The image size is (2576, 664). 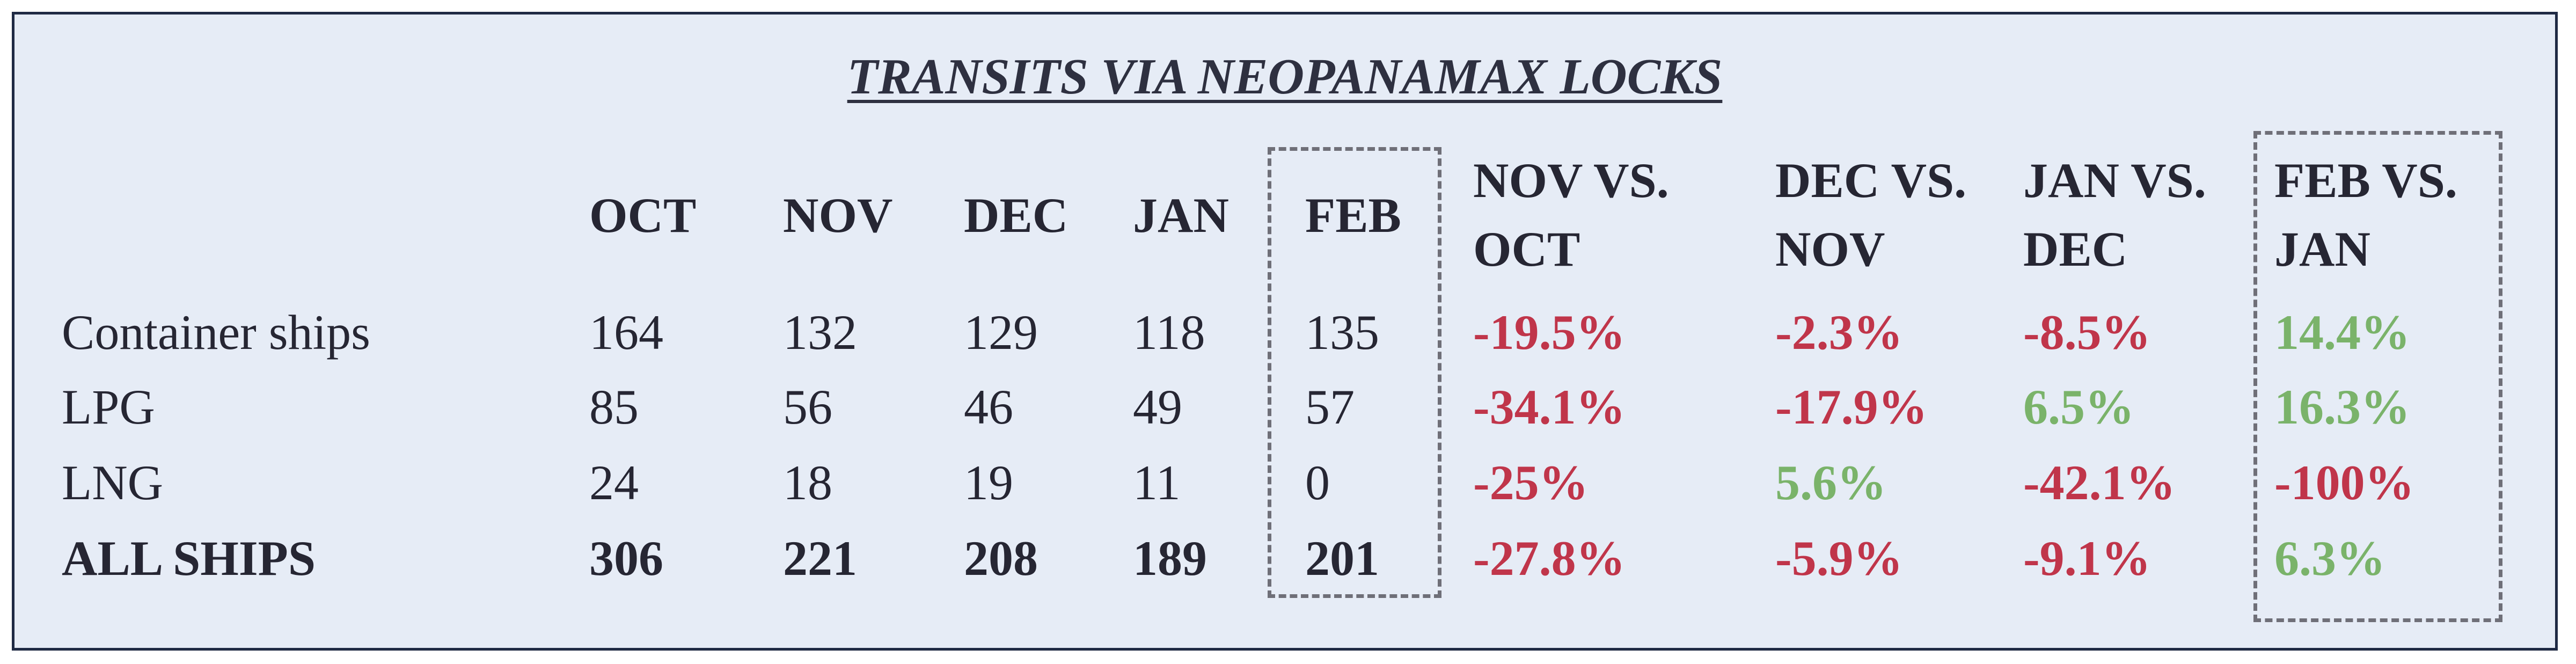 What do you see at coordinates (807, 407) in the screenshot?
I see `value-cell: 56` at bounding box center [807, 407].